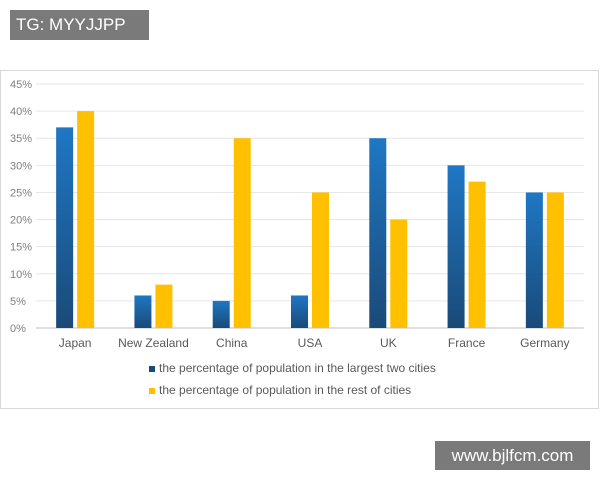 The width and height of the screenshot is (600, 480). What do you see at coordinates (75, 343) in the screenshot?
I see `x-category-label: Japan` at bounding box center [75, 343].